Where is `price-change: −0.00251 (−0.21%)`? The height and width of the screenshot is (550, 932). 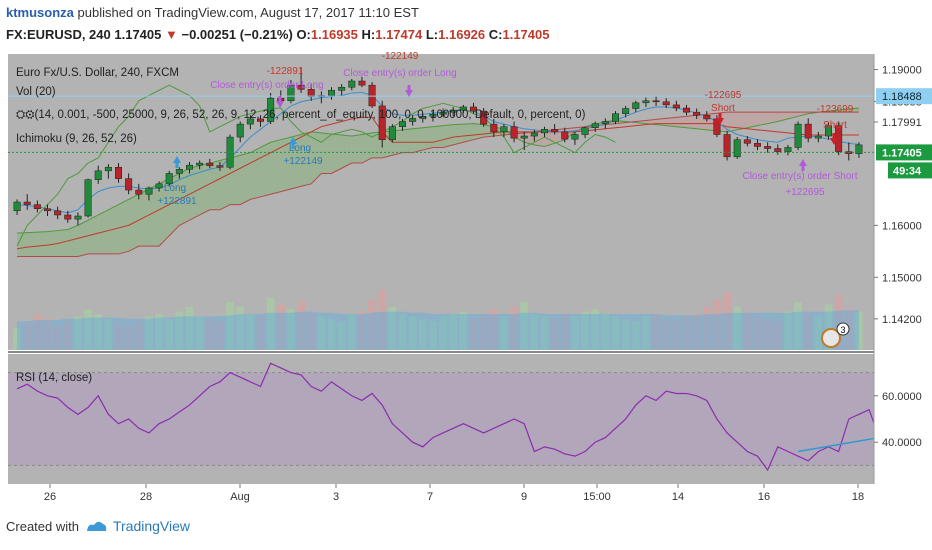 price-change: −0.00251 (−0.21%) is located at coordinates (237, 34).